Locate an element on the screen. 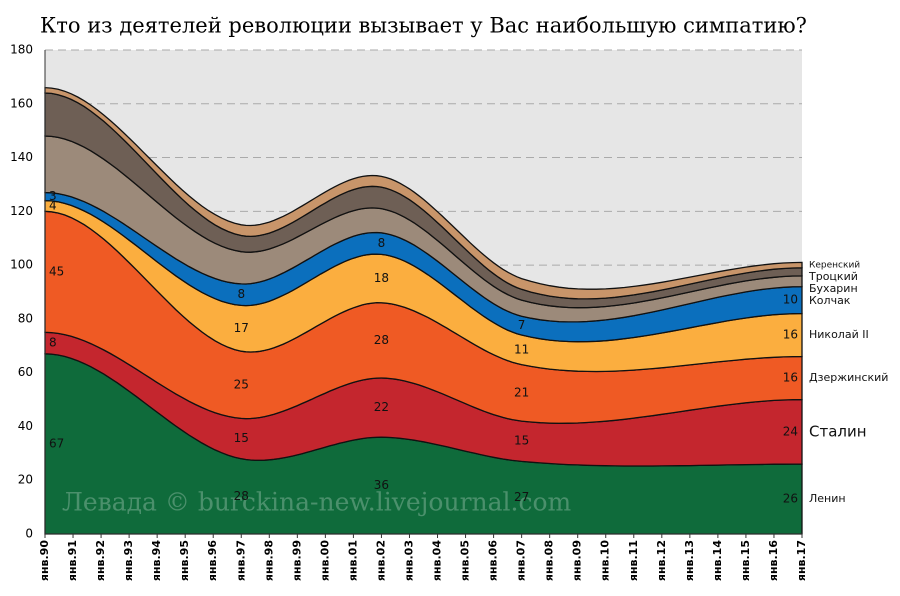 The width and height of the screenshot is (900, 596). data-label: 4 is located at coordinates (53, 205).